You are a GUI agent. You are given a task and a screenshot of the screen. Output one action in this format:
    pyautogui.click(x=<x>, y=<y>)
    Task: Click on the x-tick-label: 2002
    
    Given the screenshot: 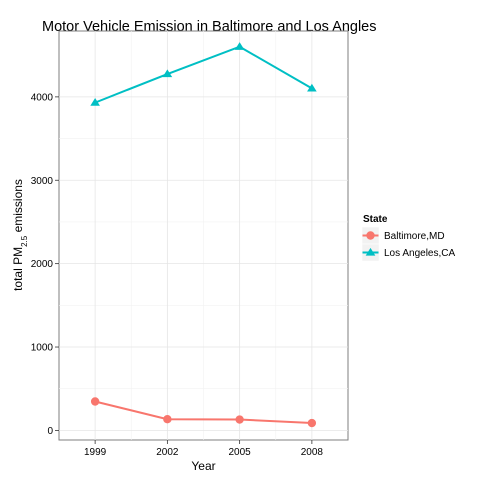 What is the action you would take?
    pyautogui.click(x=167, y=452)
    